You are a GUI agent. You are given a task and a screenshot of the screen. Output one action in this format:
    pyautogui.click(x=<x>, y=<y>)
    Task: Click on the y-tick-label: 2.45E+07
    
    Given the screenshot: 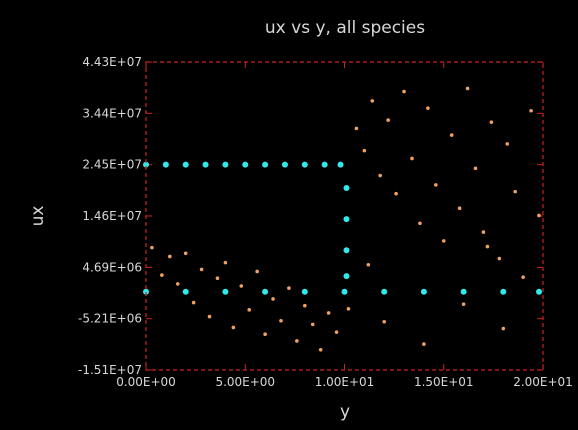 What is the action you would take?
    pyautogui.click(x=112, y=165)
    